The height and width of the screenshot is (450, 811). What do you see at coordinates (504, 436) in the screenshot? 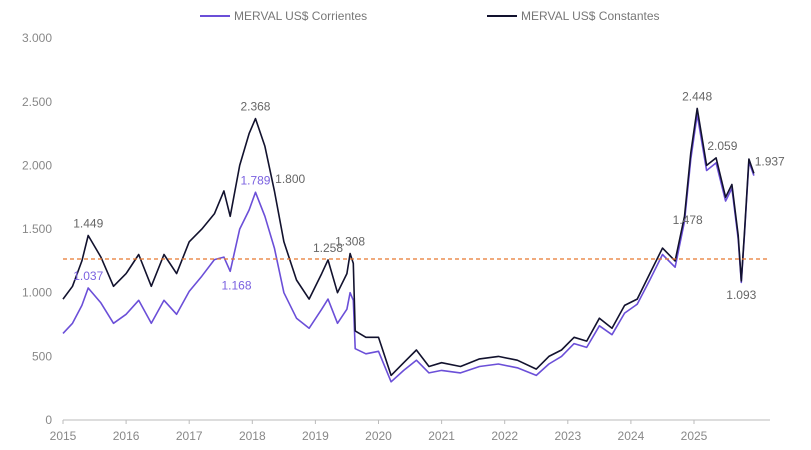
I see `x-tick-label: 2022` at bounding box center [504, 436].